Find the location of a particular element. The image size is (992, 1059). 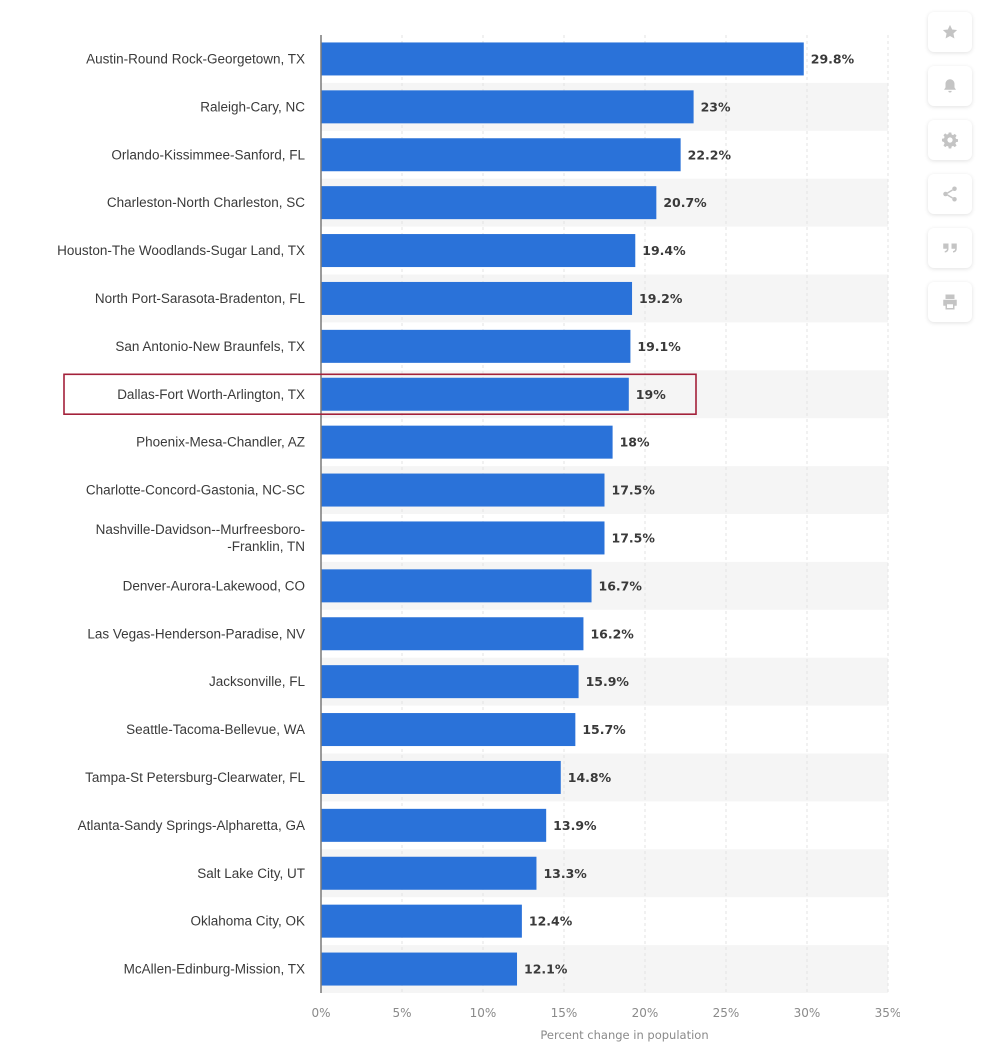

bell-icon is located at coordinates (950, 86).